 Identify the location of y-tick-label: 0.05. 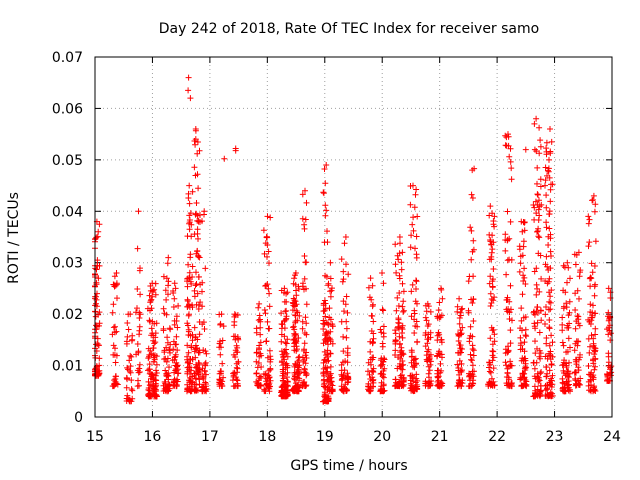
(67, 161).